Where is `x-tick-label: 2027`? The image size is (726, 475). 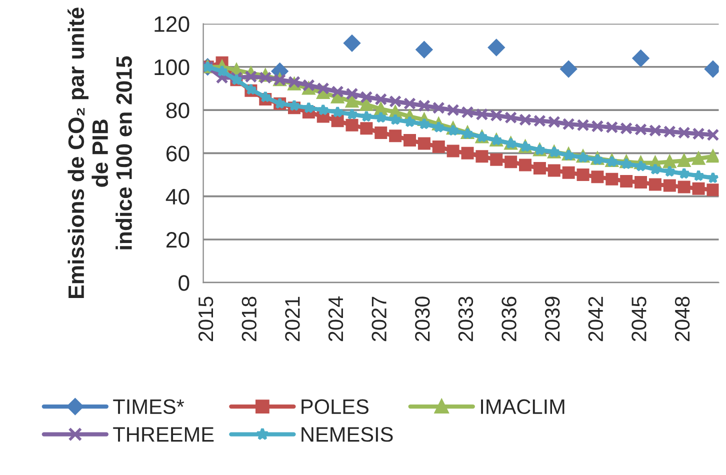 x-tick-label: 2027 is located at coordinates (379, 319).